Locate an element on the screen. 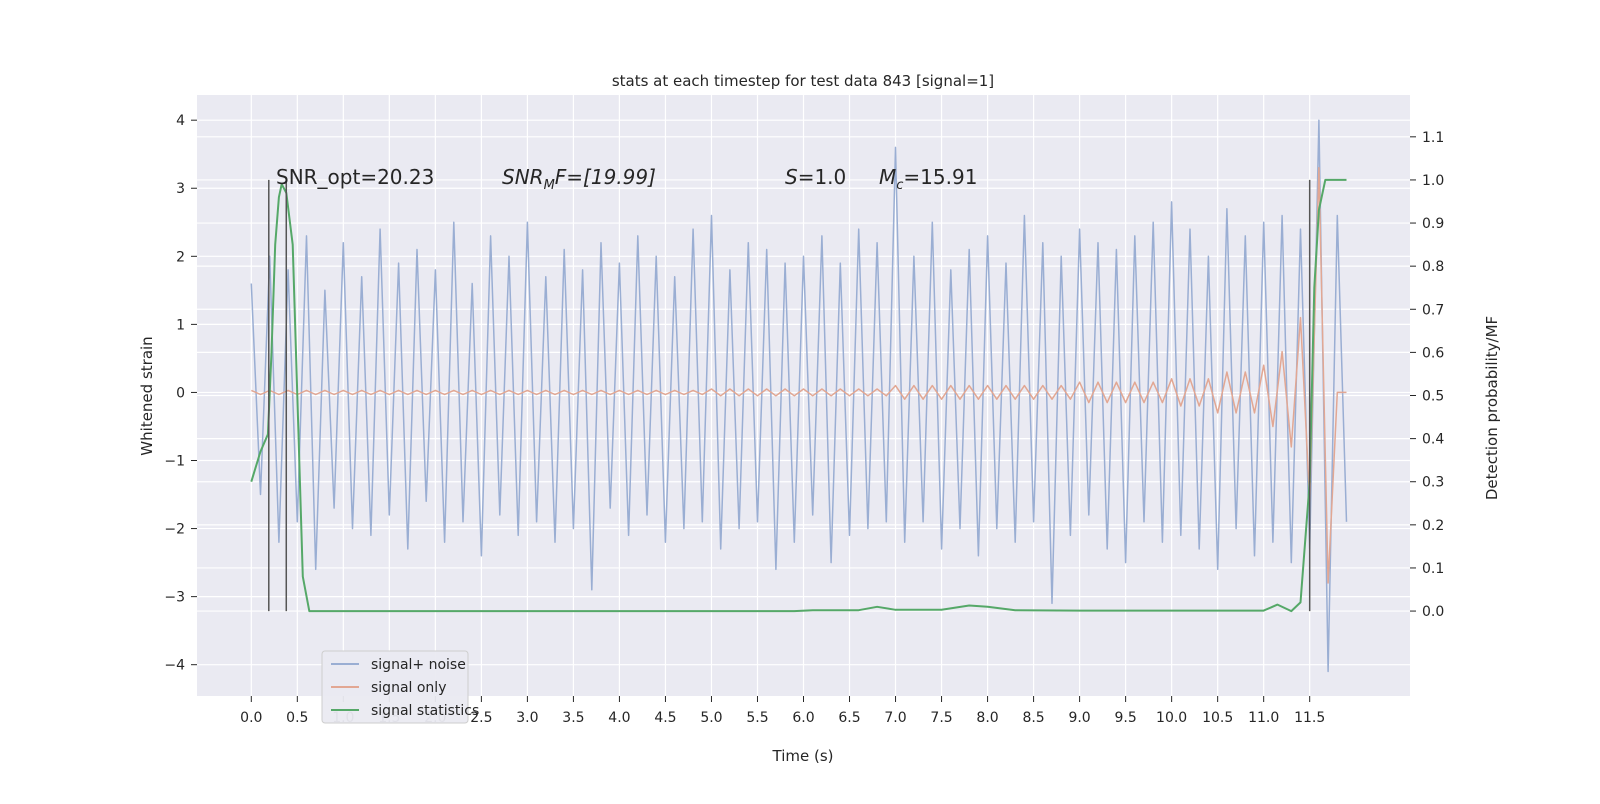  annotation-rest: =1.0 is located at coordinates (822, 177).